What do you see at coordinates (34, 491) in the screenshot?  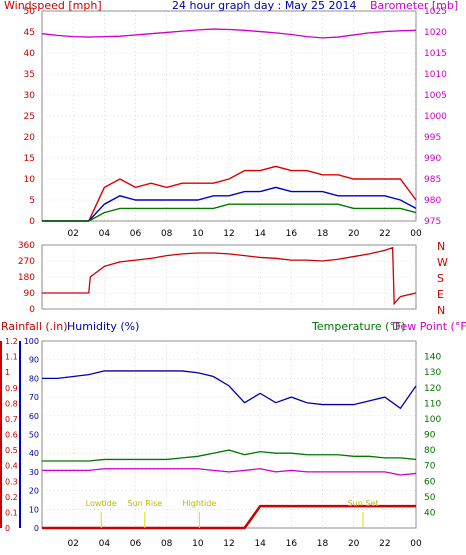 I see `humidity-tick-label: 20` at bounding box center [34, 491].